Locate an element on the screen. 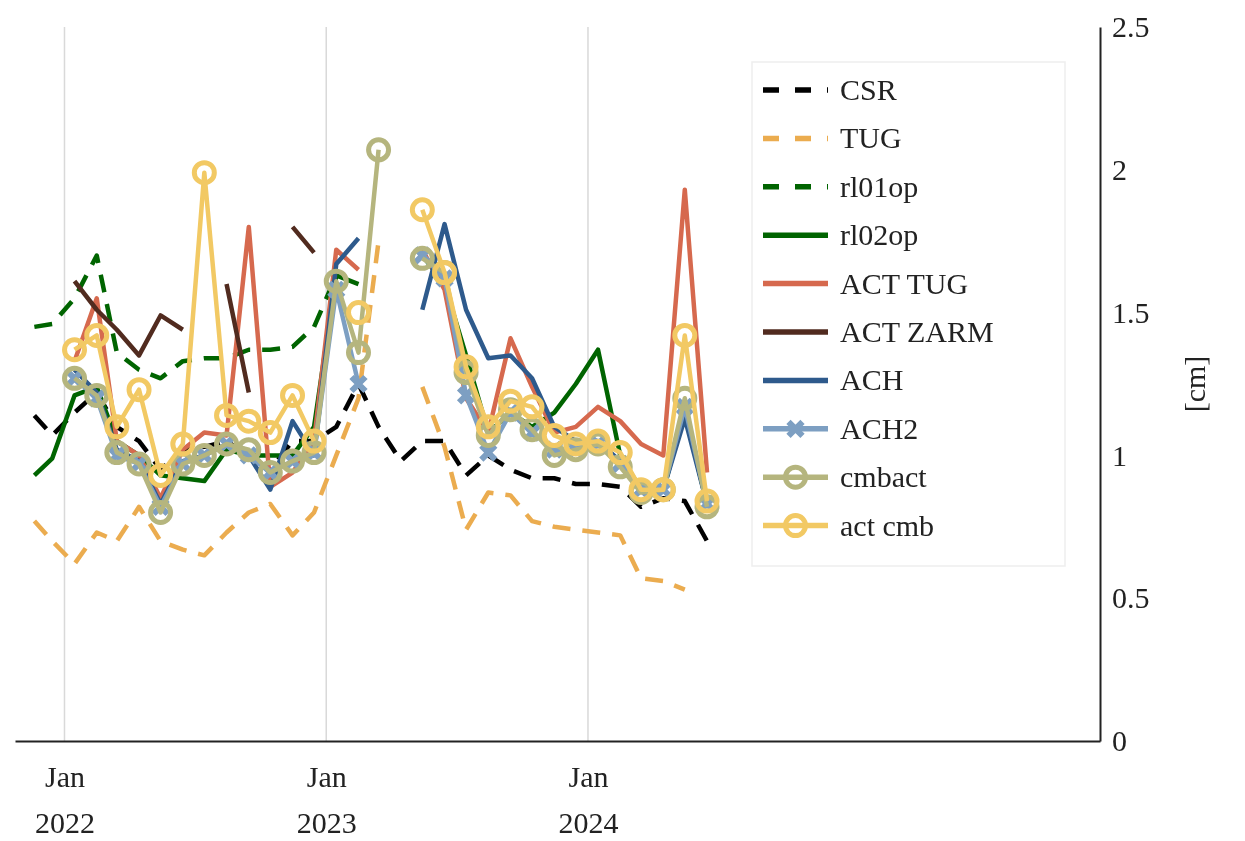 Image resolution: width=1245 pixels, height=841 pixels. legend-label: ACH is located at coordinates (872, 380).